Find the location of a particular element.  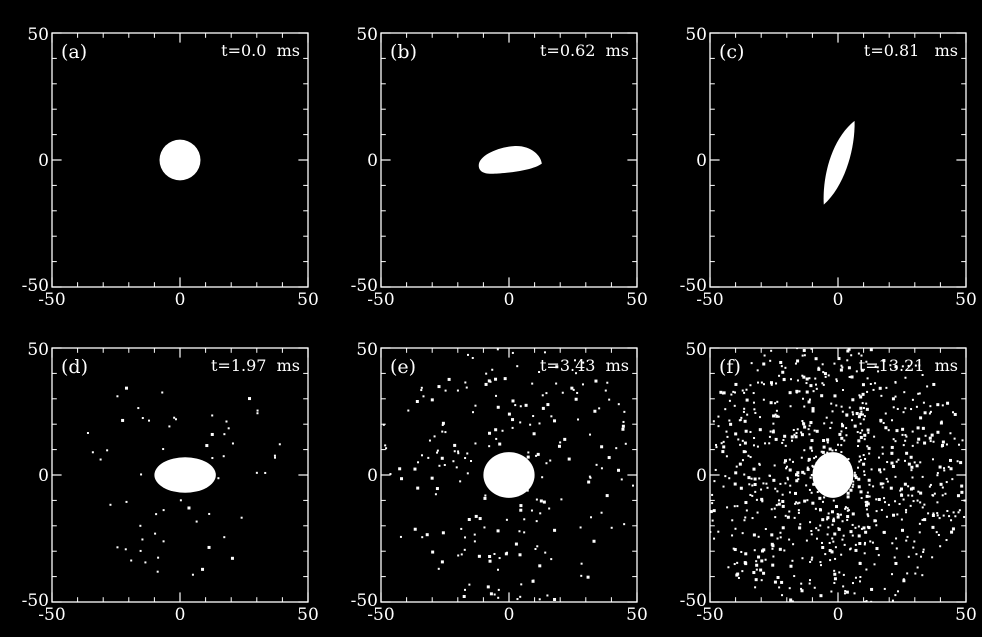

y-tick-label: 0 is located at coordinates (372, 161).